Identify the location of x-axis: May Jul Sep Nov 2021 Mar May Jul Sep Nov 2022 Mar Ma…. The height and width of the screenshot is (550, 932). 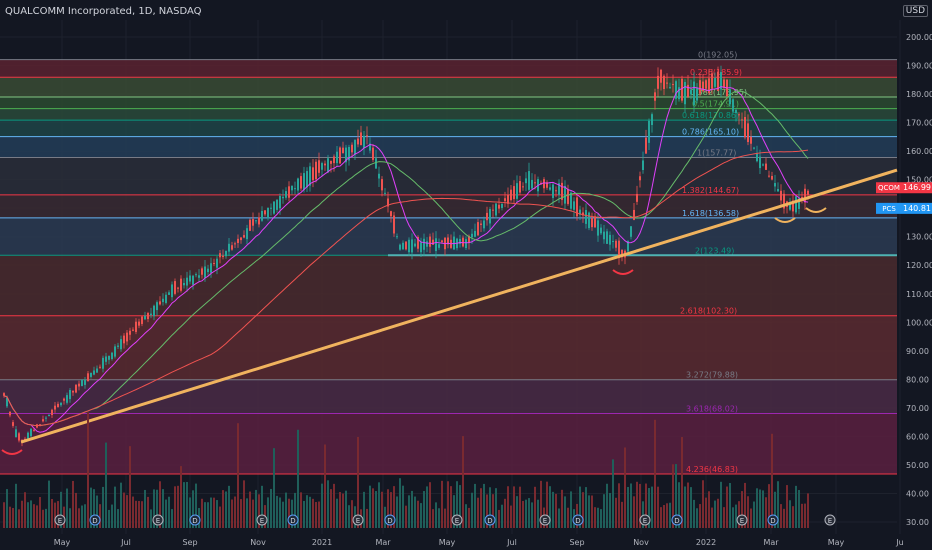
(479, 542).